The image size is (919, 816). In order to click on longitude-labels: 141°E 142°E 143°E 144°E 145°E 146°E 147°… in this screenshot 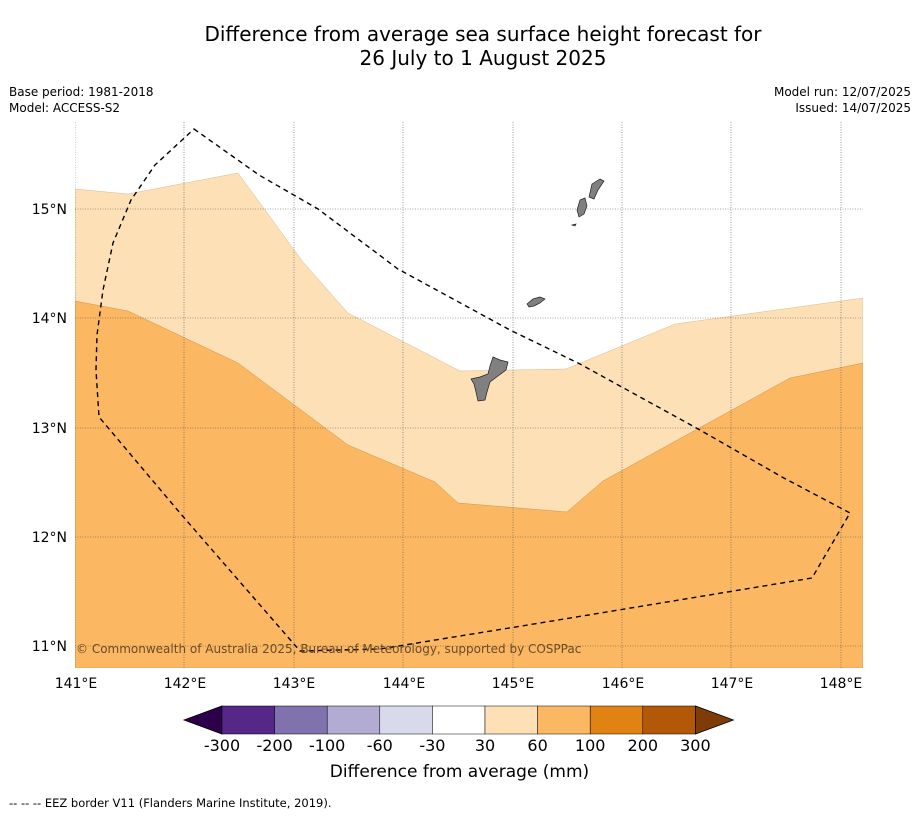, I will do `click(459, 684)`.